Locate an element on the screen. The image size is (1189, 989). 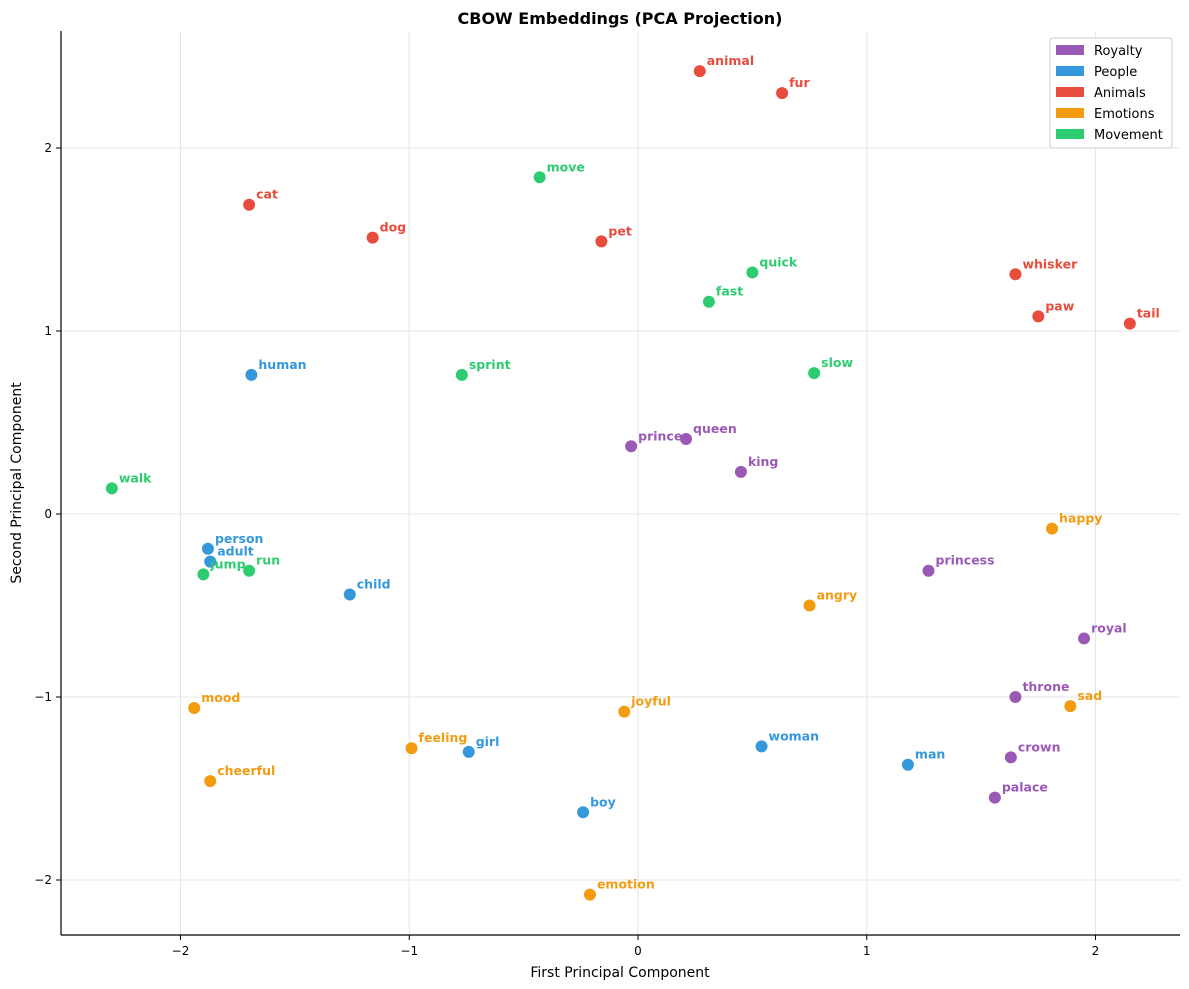
point-label: walk is located at coordinates (135, 477).